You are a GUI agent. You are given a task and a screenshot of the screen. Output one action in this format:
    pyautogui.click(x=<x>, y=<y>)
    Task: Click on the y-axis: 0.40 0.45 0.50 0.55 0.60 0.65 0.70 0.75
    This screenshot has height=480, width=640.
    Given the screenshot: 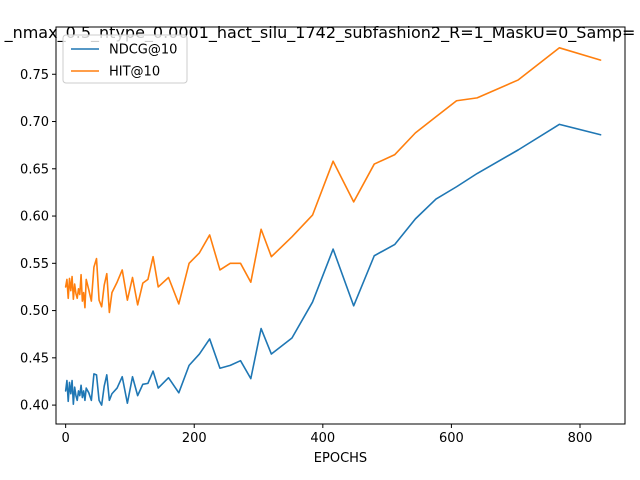 What is the action you would take?
    pyautogui.click(x=38, y=241)
    